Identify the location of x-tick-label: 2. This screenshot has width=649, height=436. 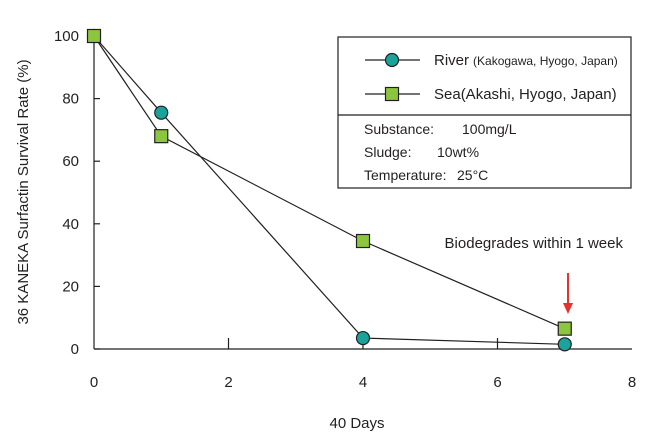
(228, 382).